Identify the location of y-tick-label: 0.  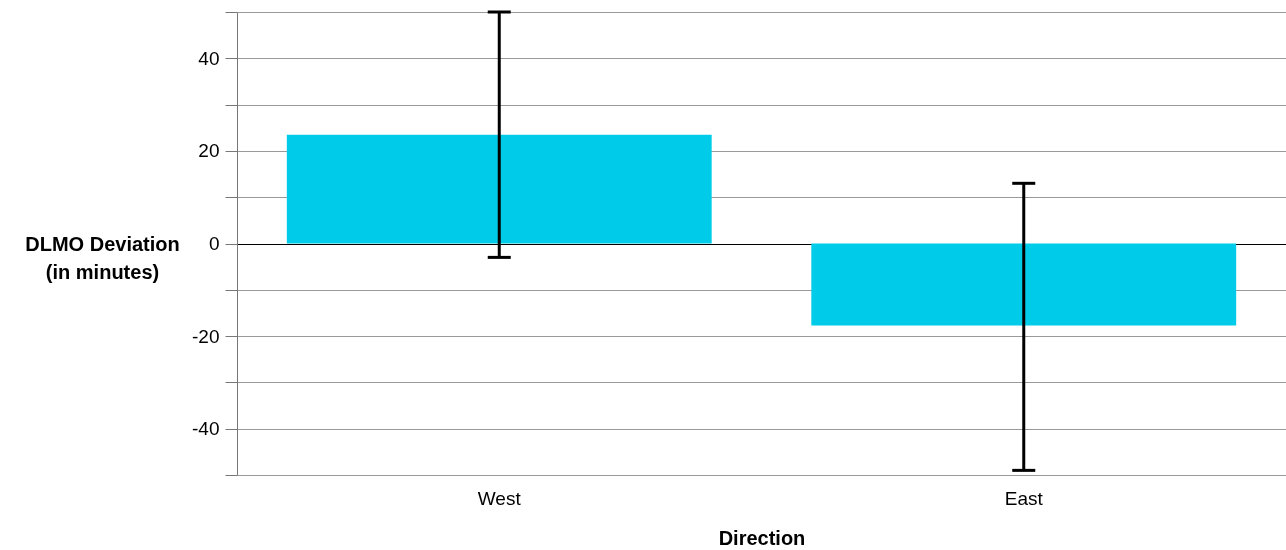
(214, 243).